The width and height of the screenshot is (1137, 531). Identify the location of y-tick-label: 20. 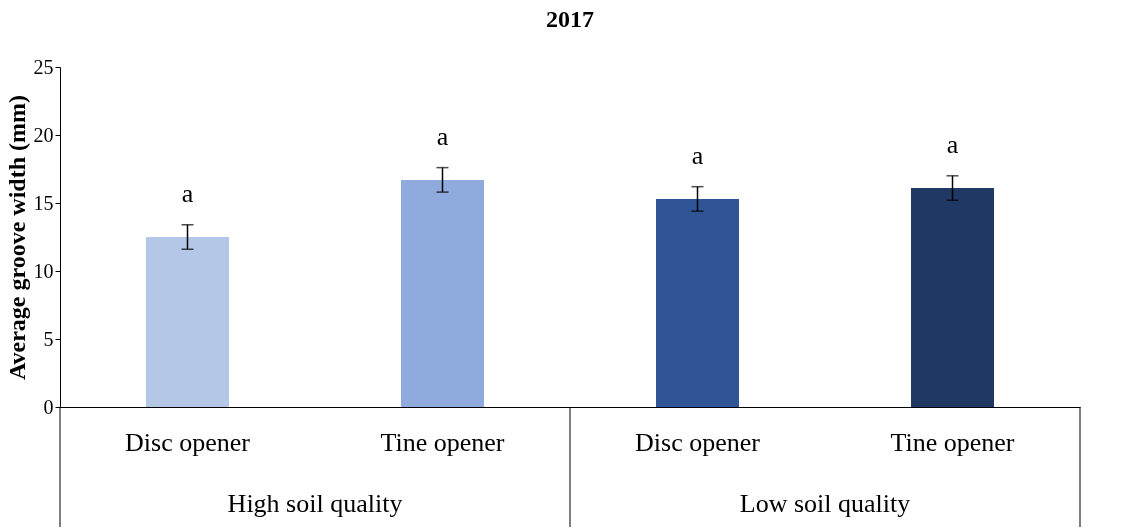
(43, 134).